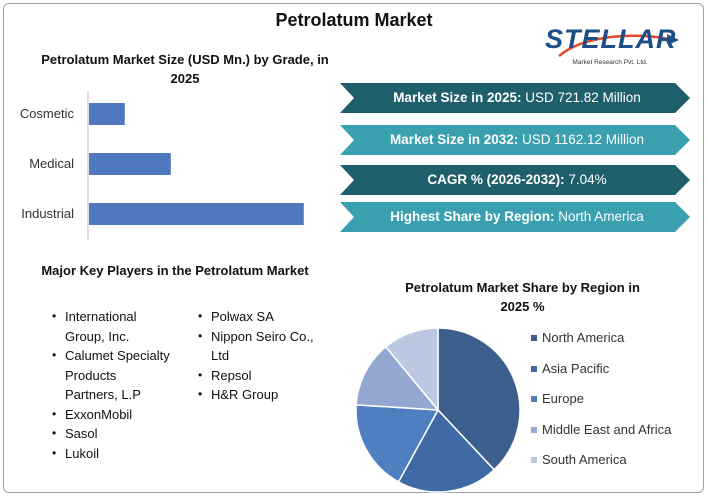 The width and height of the screenshot is (708, 500). What do you see at coordinates (263, 376) in the screenshot?
I see `player-item: Repsol` at bounding box center [263, 376].